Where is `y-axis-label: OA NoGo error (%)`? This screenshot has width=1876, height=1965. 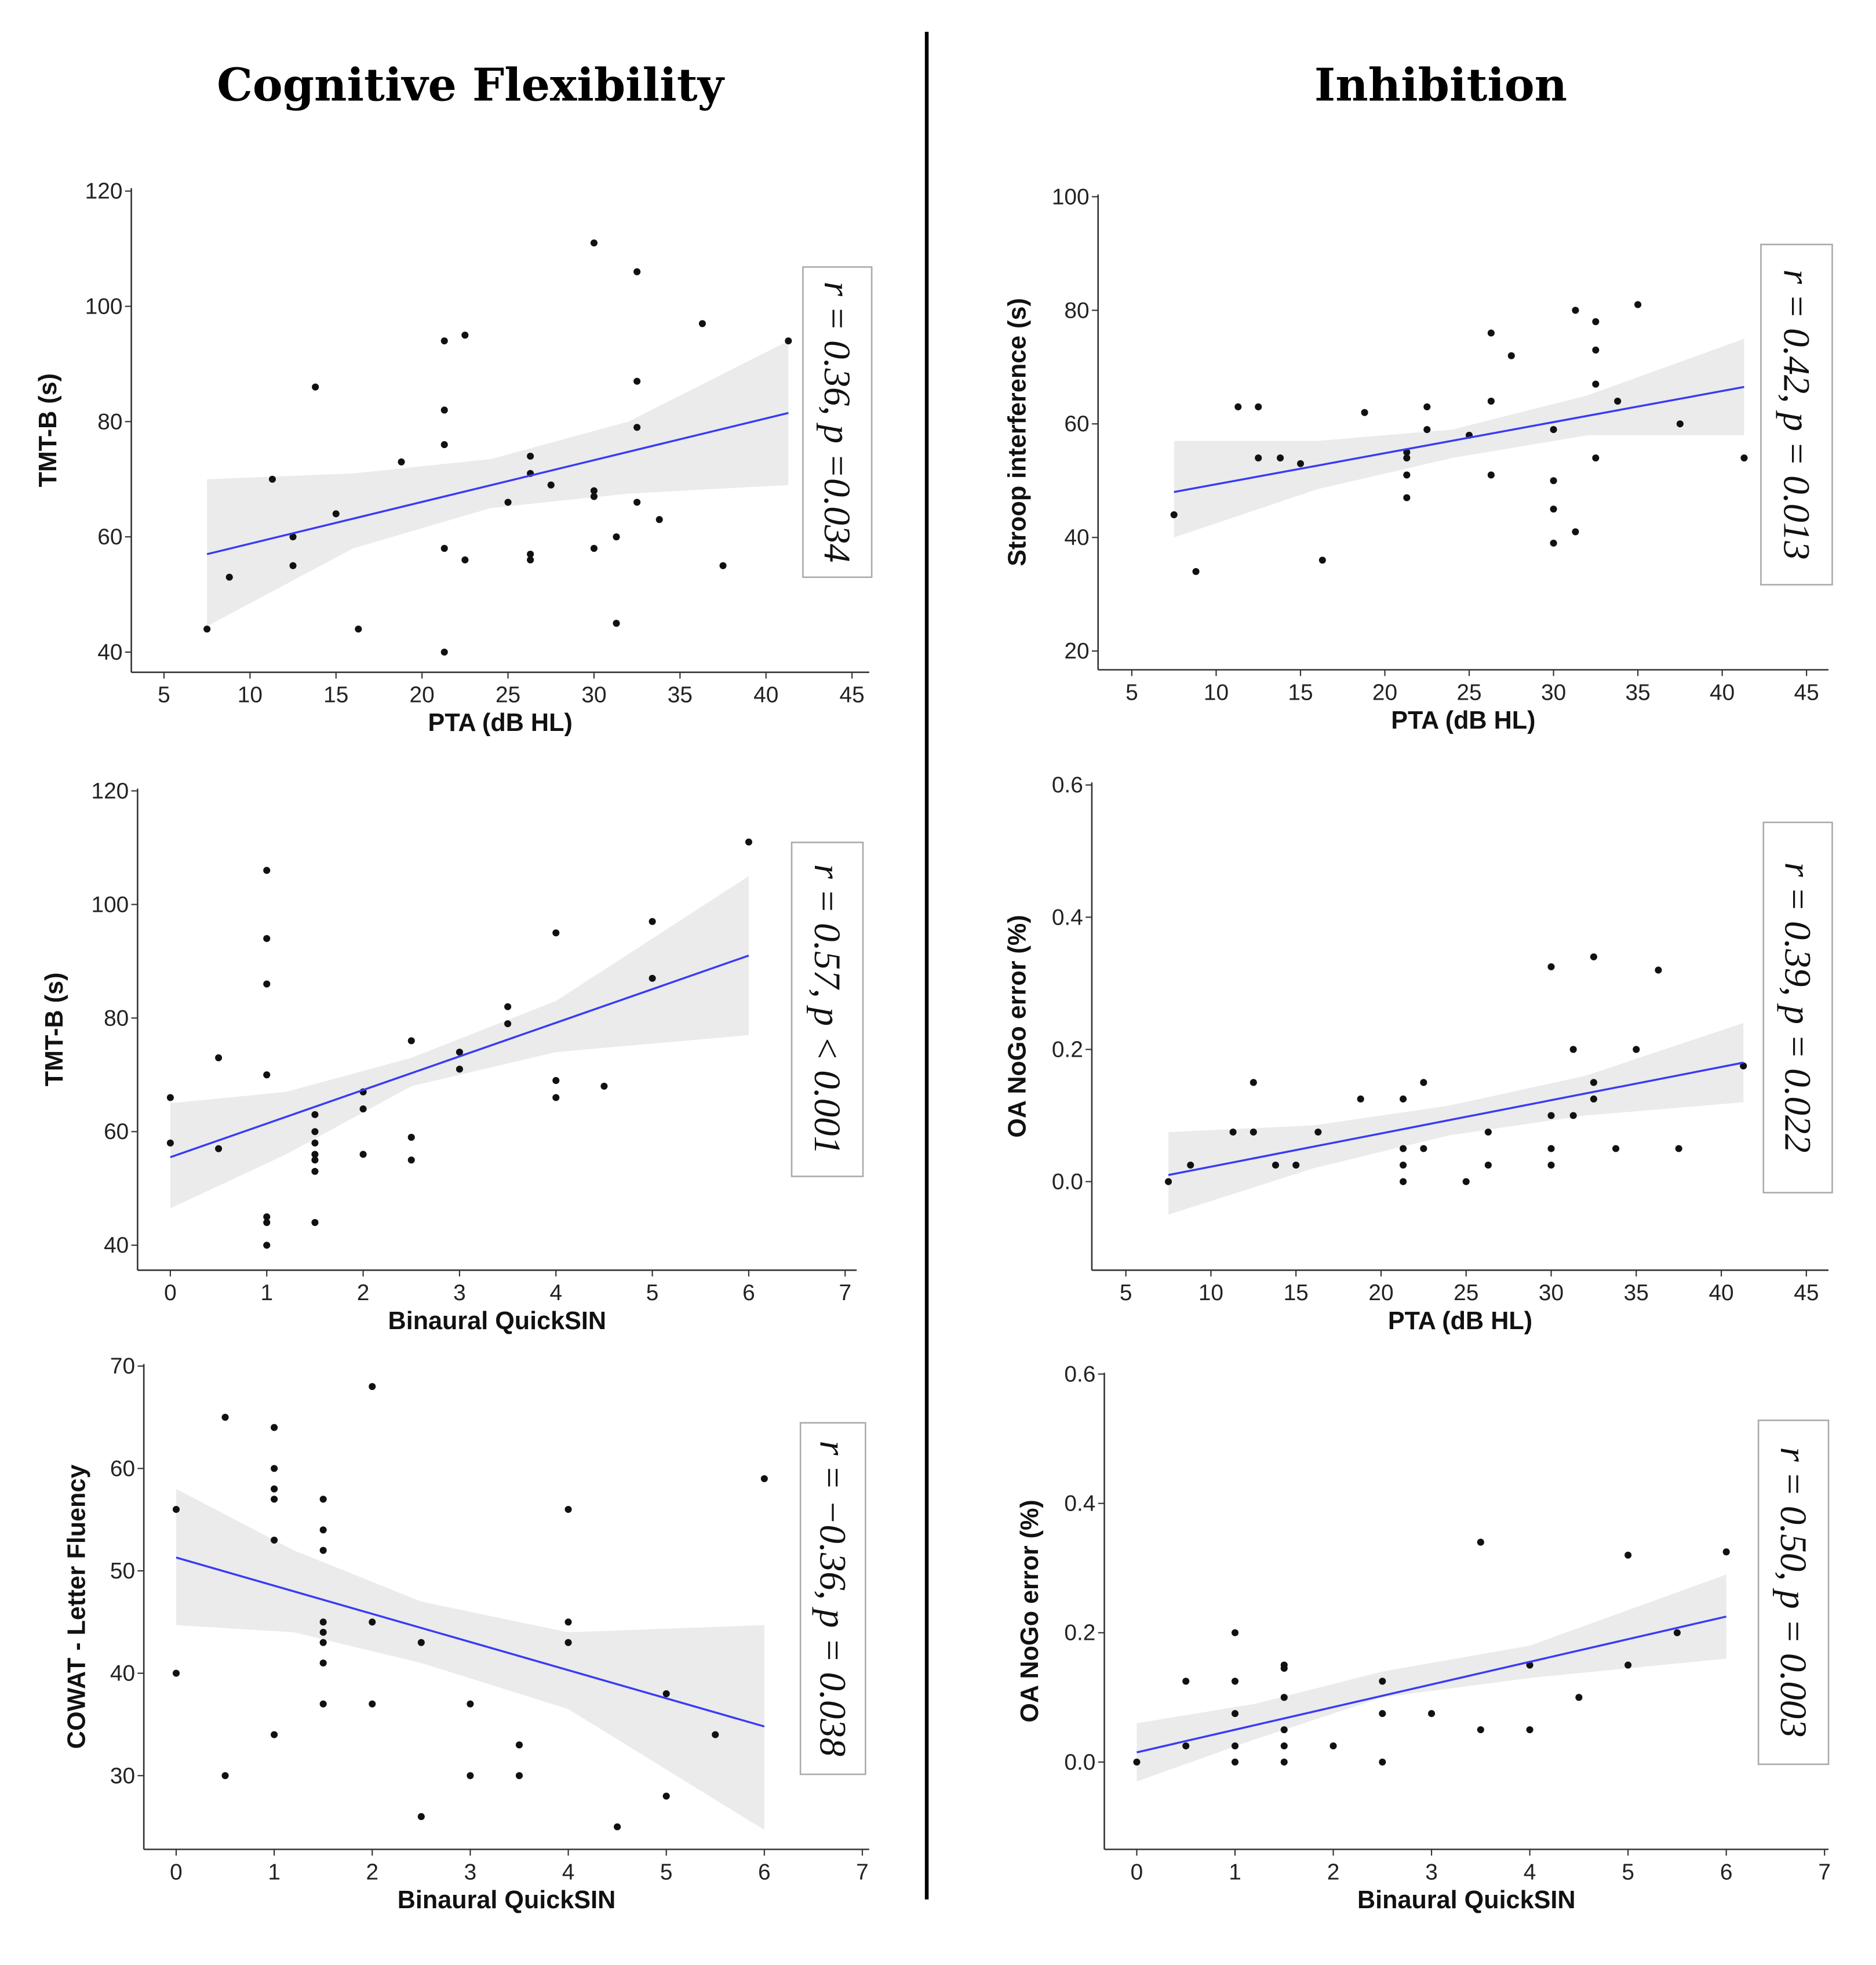 y-axis-label: OA NoGo error (%) is located at coordinates (1018, 1026).